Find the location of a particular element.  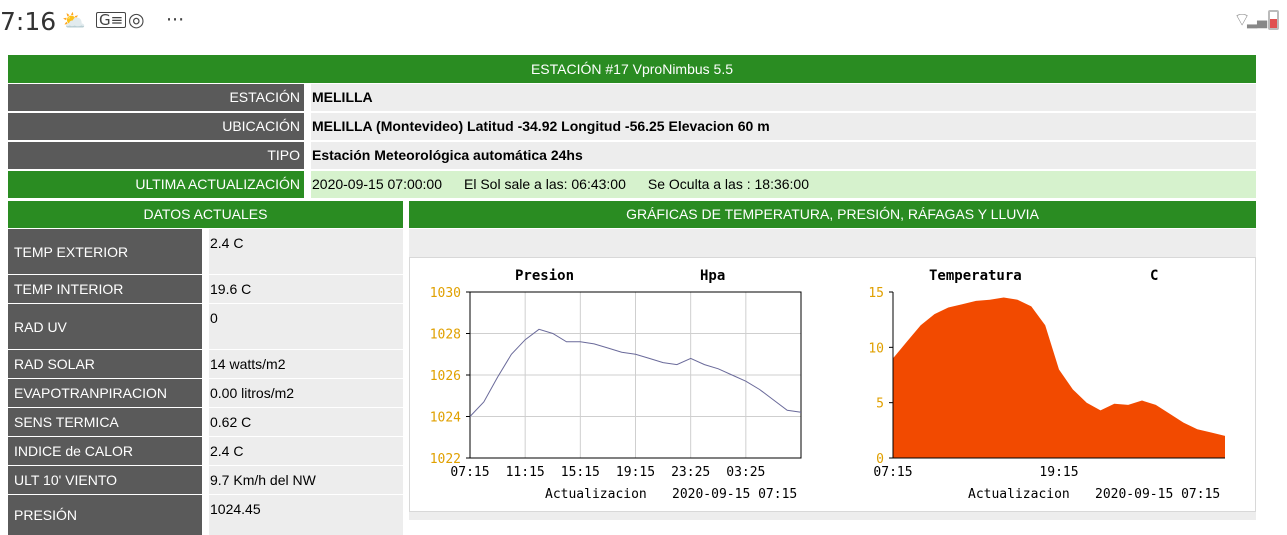

pressure-x-tick-label: 23:25 is located at coordinates (690, 472).